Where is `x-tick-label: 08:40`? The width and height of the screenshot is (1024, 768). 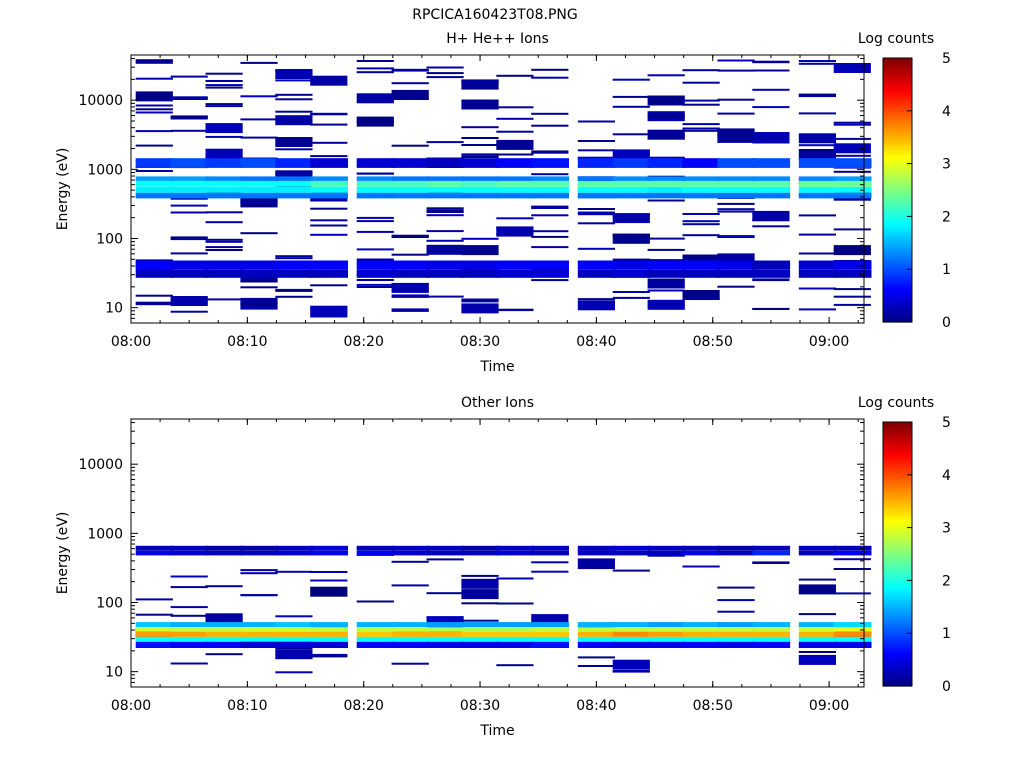 x-tick-label: 08:40 is located at coordinates (596, 706).